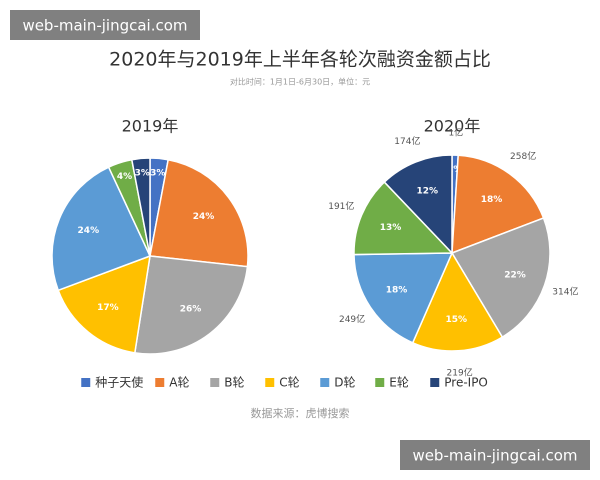 This screenshot has height=480, width=600. What do you see at coordinates (407, 141) in the screenshot?
I see `annotation: 174亿` at bounding box center [407, 141].